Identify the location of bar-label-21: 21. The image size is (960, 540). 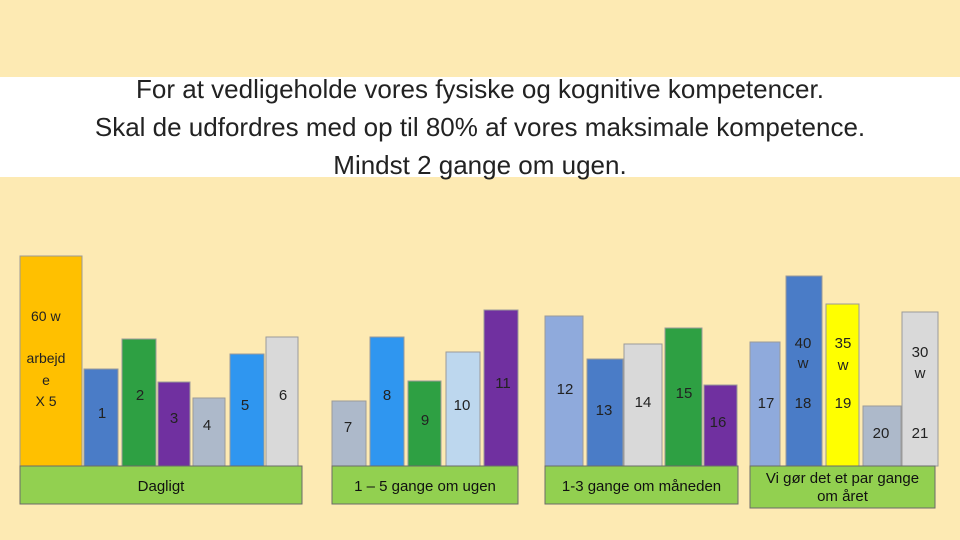
(920, 433).